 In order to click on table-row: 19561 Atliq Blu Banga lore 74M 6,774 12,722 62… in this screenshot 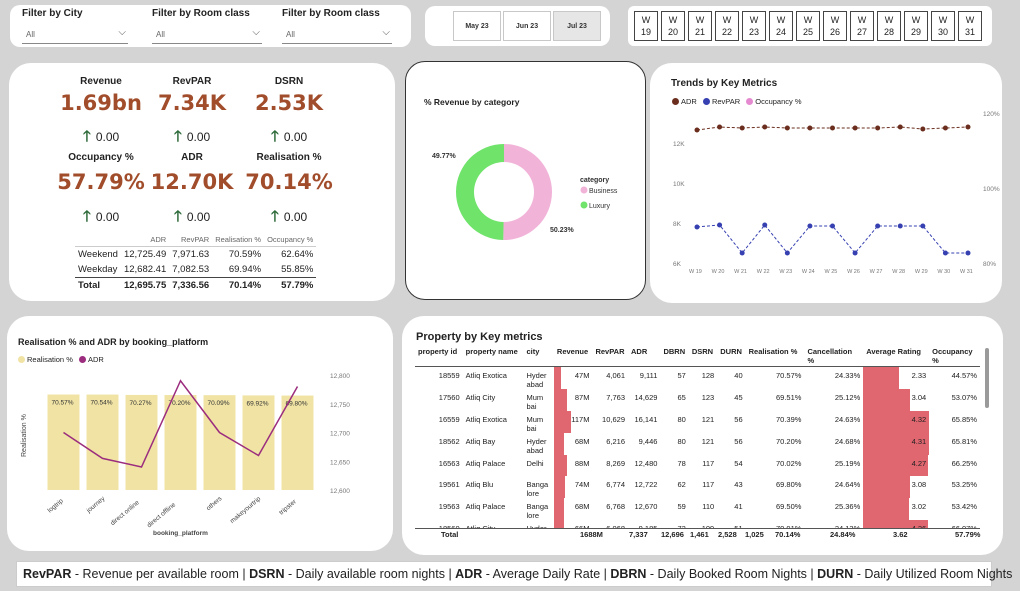, I will do `click(697, 487)`.